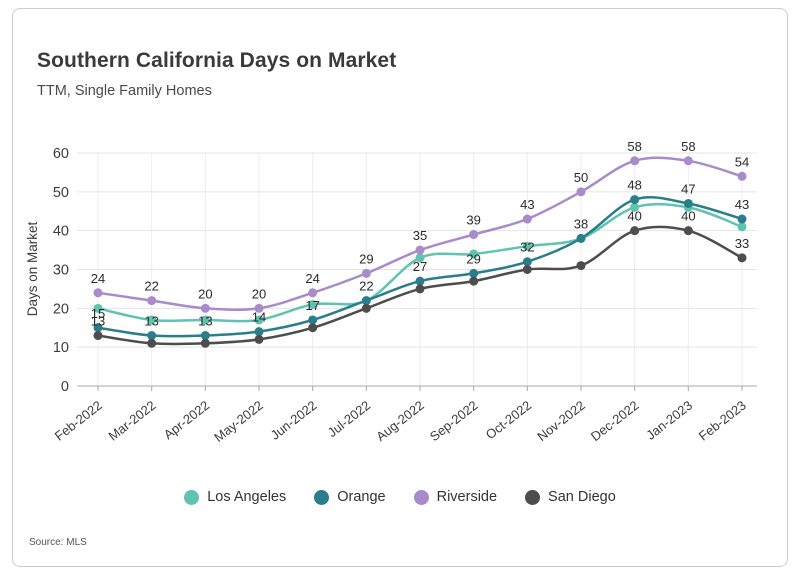 Image resolution: width=800 pixels, height=575 pixels. I want to click on legend-dot-orange, so click(322, 497).